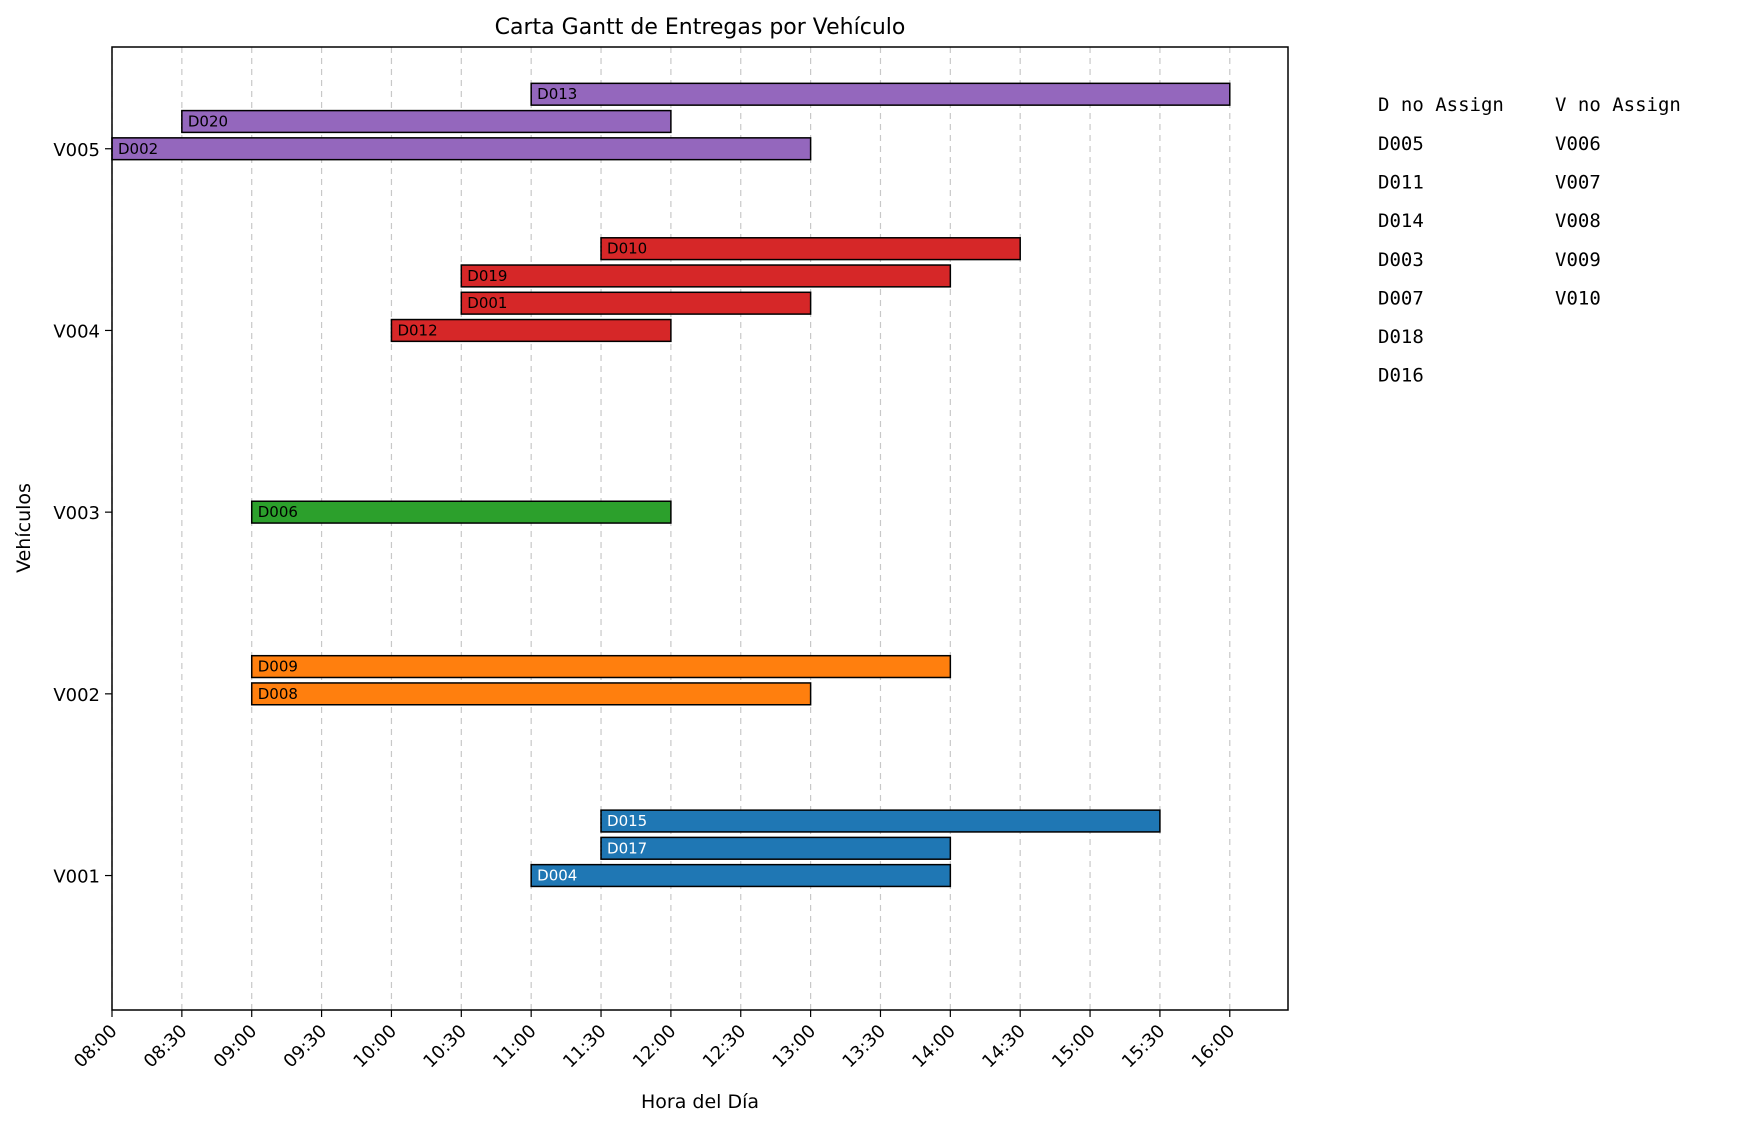 The width and height of the screenshot is (1746, 1122). I want to click on bar-label-d019: D019, so click(487, 276).